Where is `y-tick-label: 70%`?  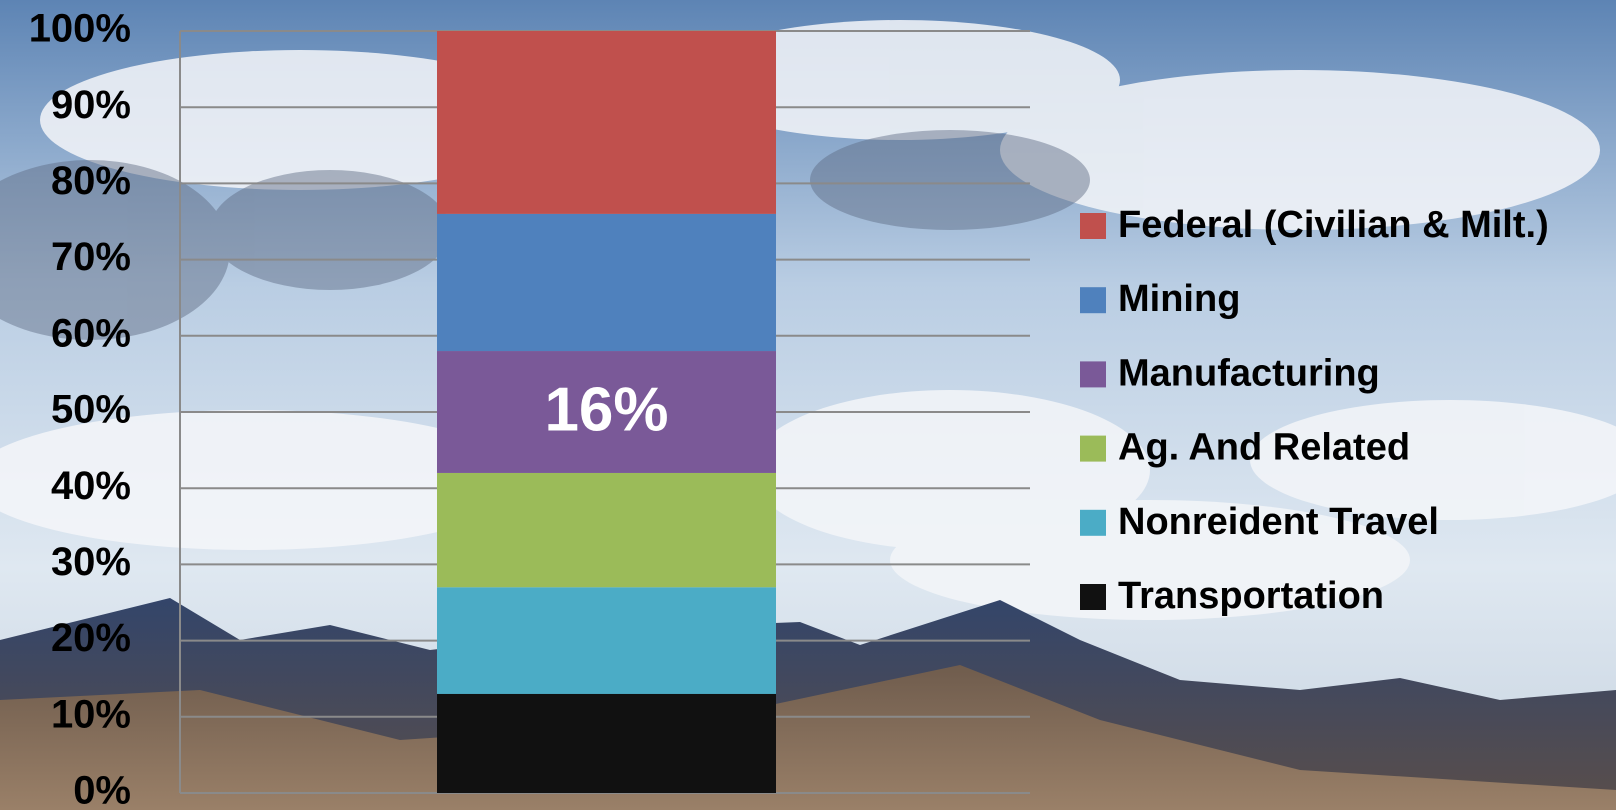 y-tick-label: 70% is located at coordinates (91, 257).